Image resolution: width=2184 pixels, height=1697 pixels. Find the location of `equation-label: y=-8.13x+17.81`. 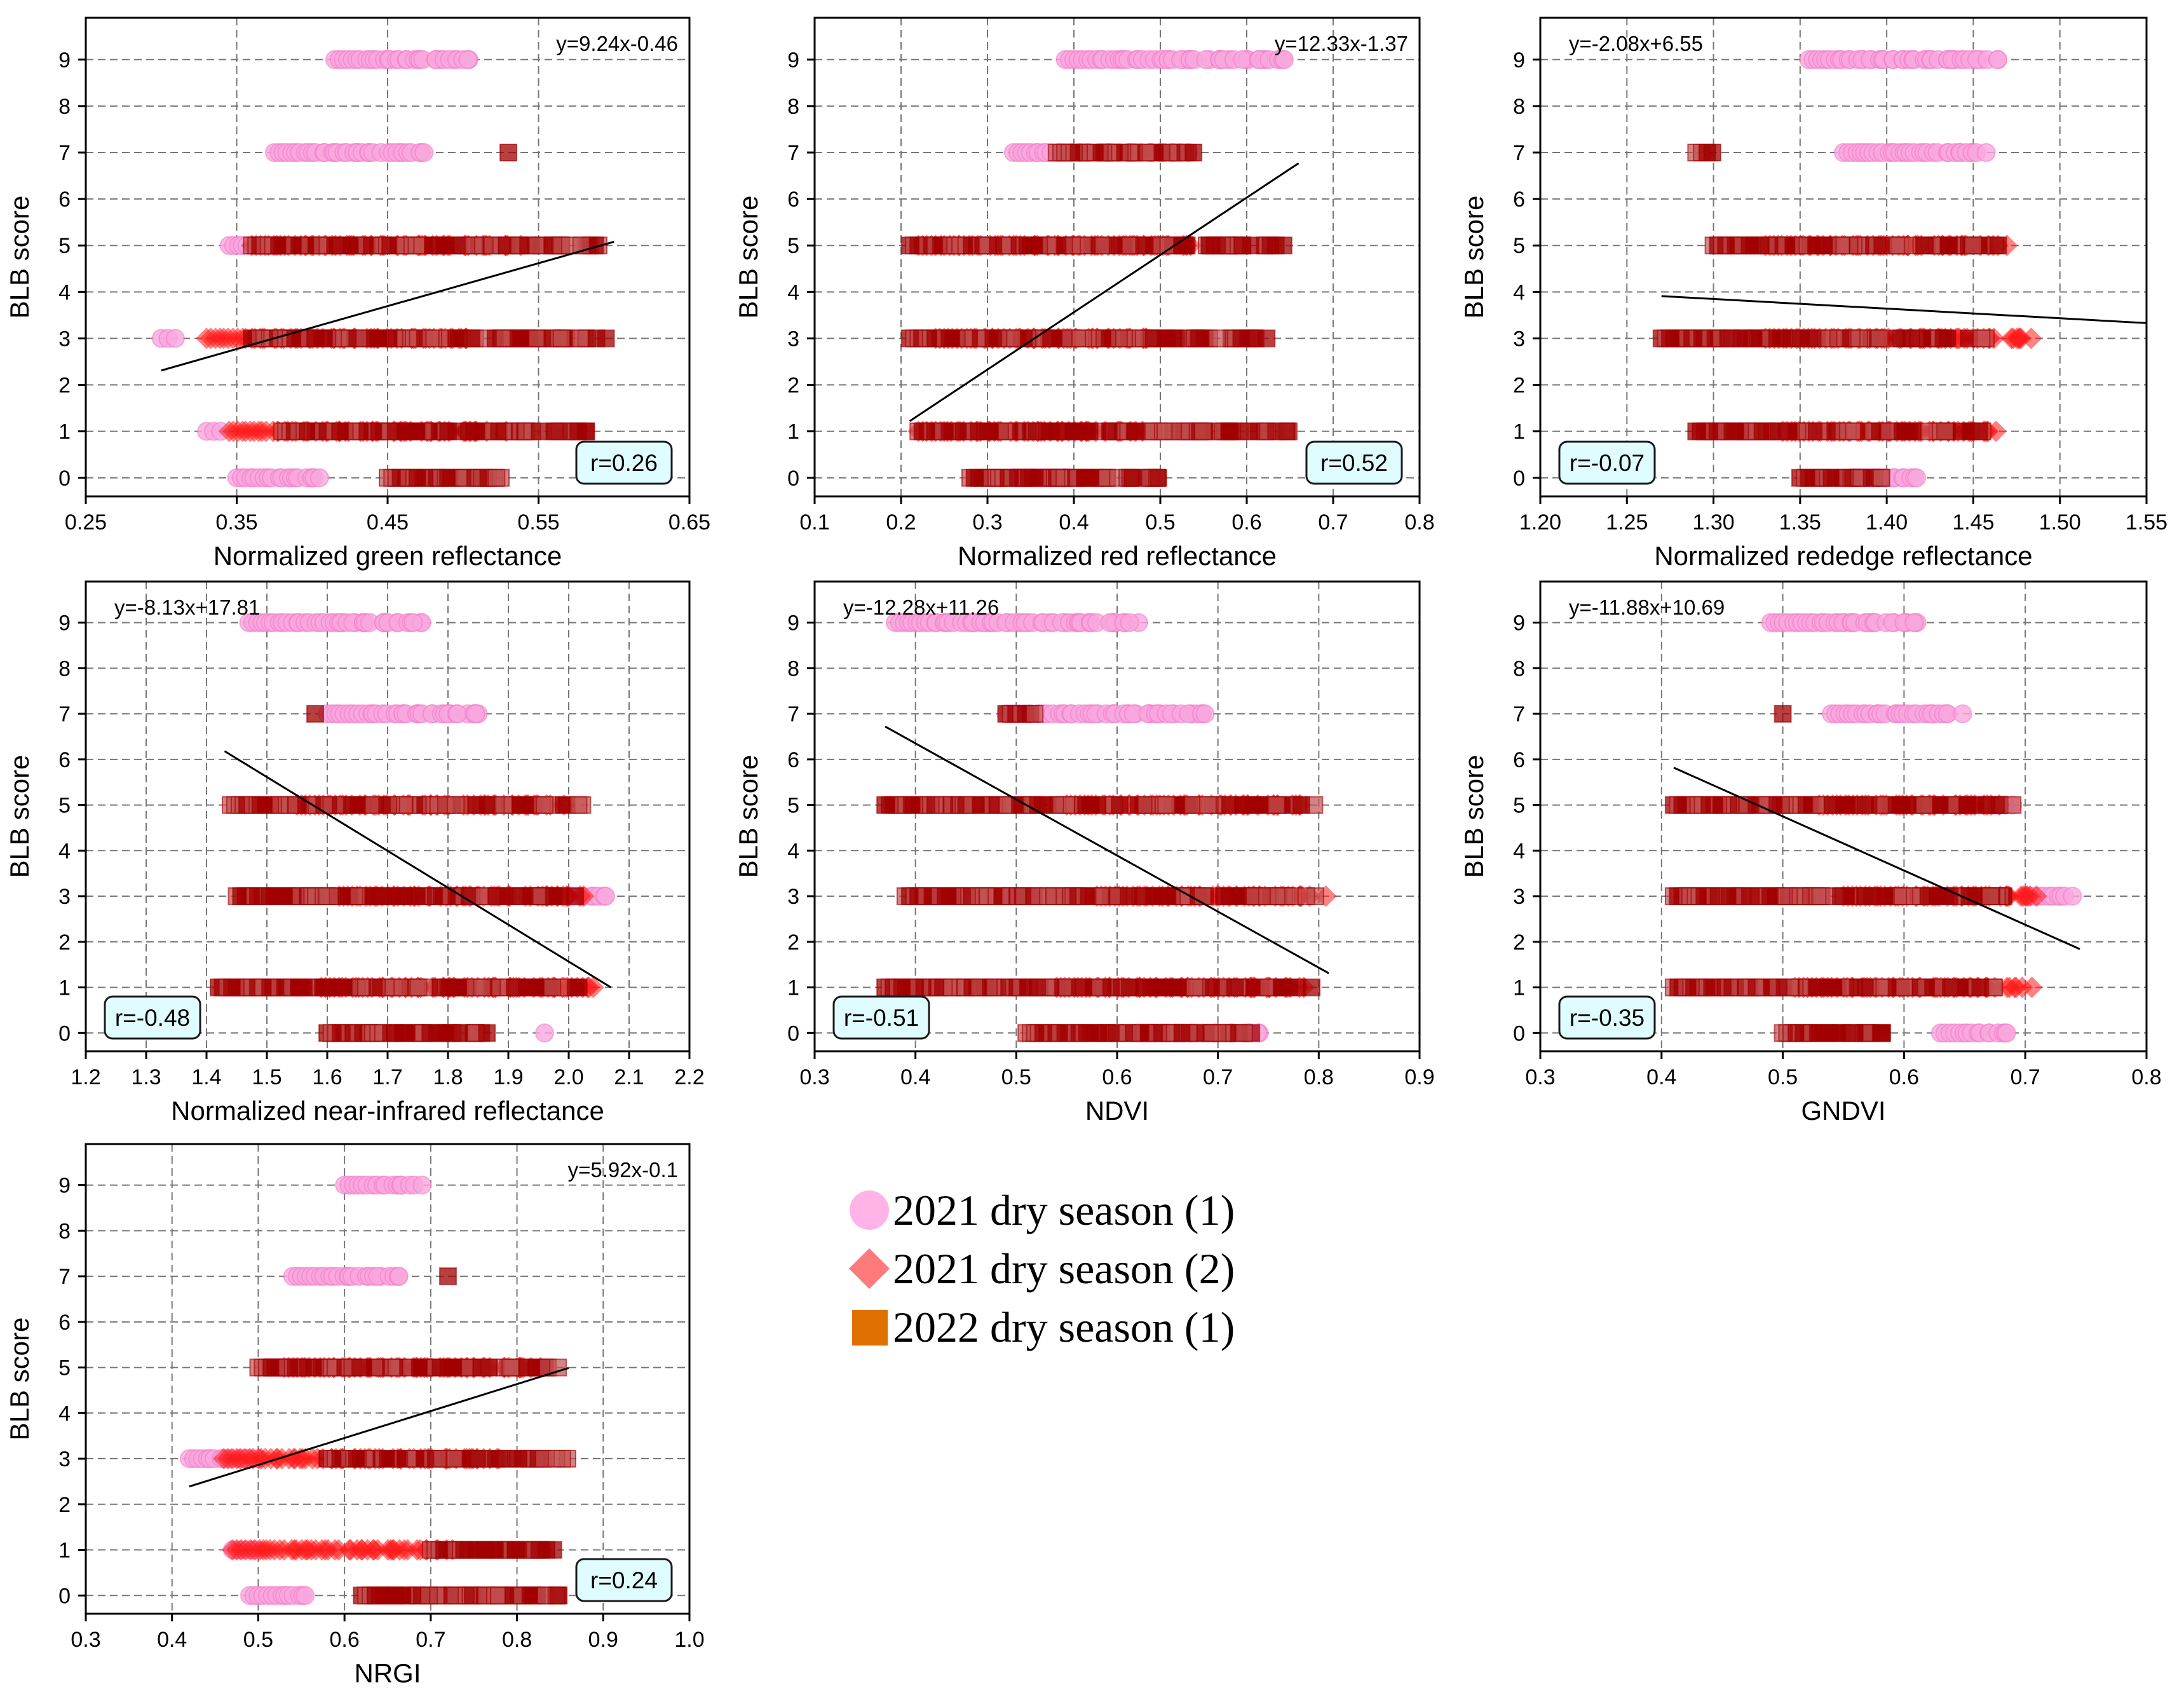

equation-label: y=-8.13x+17.81 is located at coordinates (187, 607).